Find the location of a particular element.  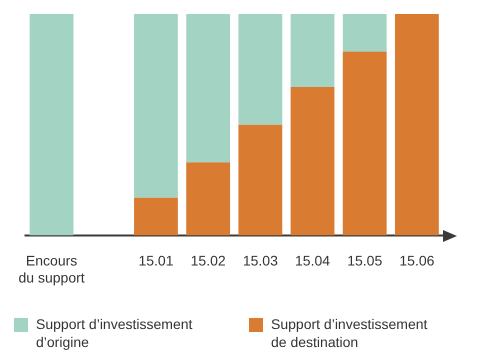

x-tick-label: 15.06 is located at coordinates (417, 260).